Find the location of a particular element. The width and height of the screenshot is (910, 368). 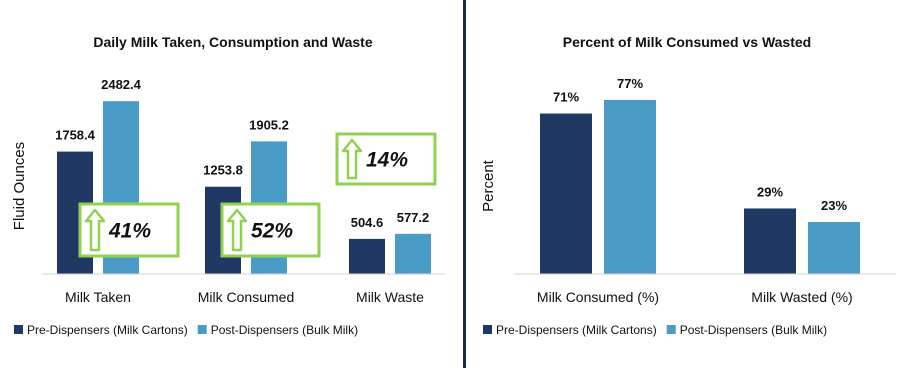

category-label-1: Milk Consumed is located at coordinates (246, 297).